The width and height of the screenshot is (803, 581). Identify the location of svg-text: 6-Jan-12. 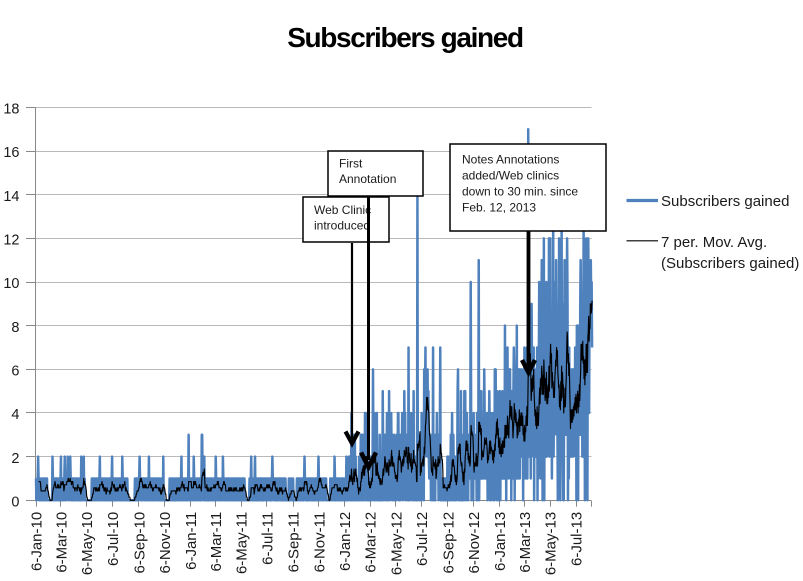
(345, 541).